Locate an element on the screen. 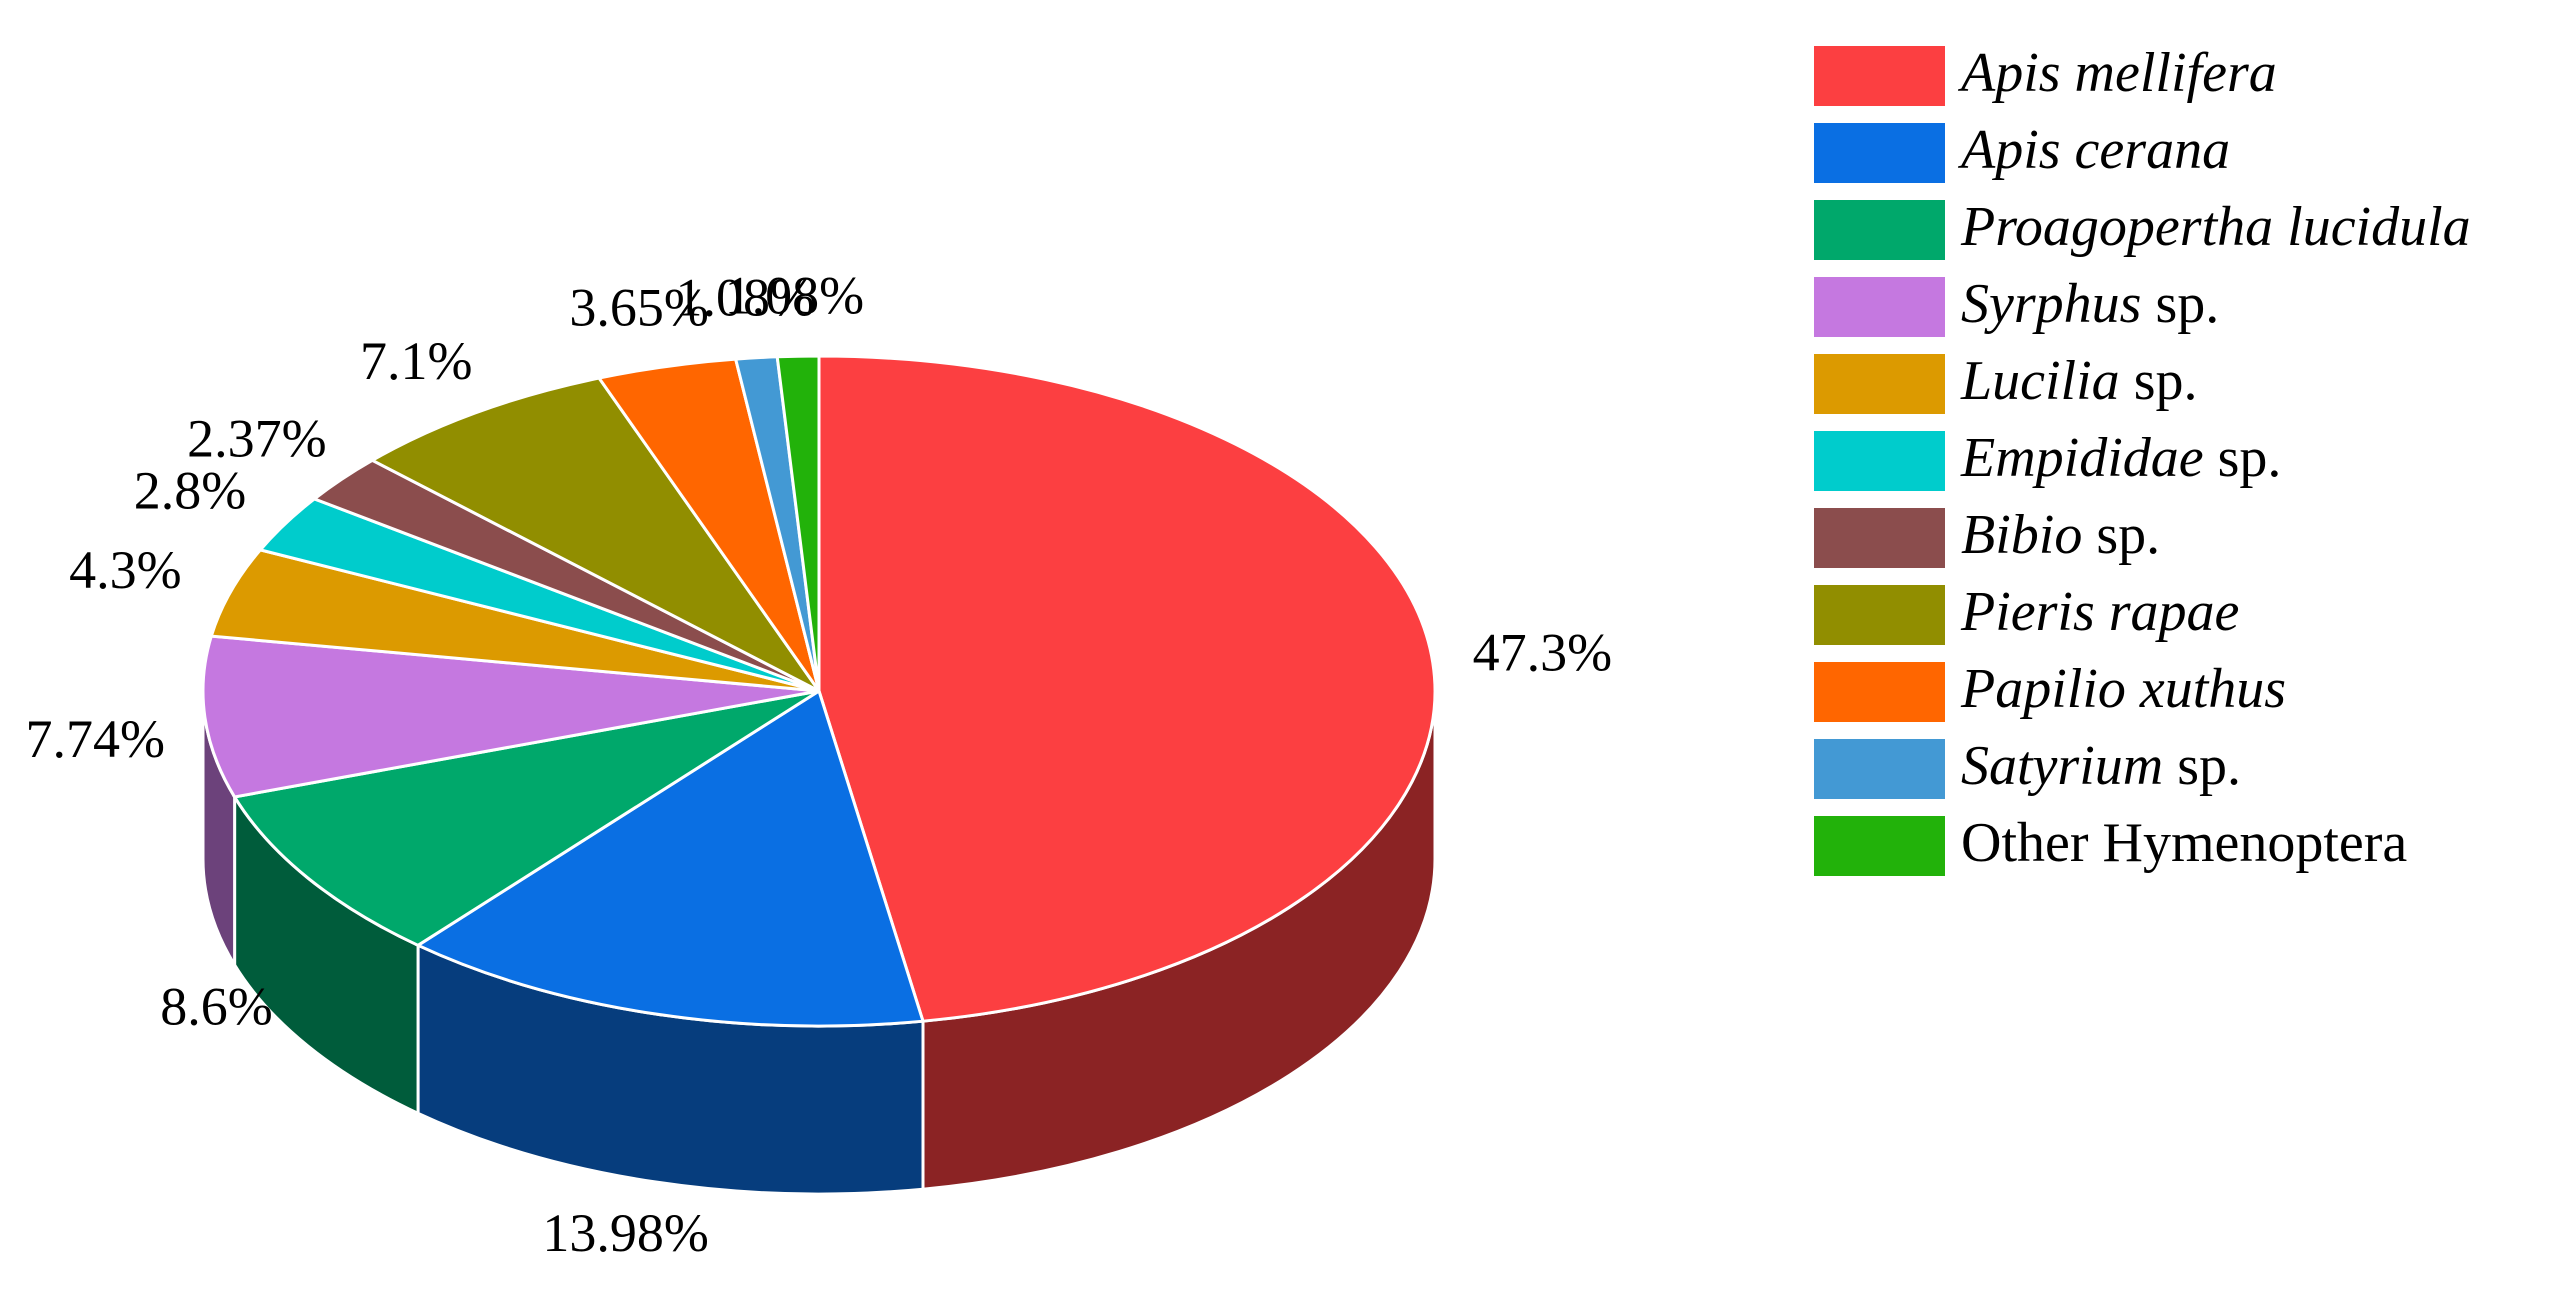 The image size is (2549, 1313). legend-label: Apis mellifera is located at coordinates (2117, 73).